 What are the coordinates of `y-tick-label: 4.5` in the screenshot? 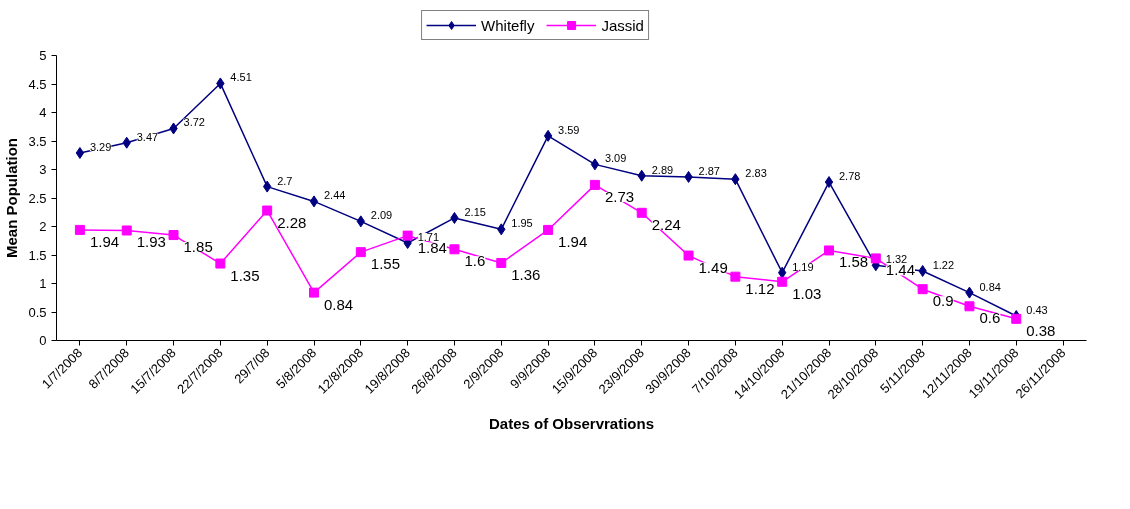 It's located at (37, 84).